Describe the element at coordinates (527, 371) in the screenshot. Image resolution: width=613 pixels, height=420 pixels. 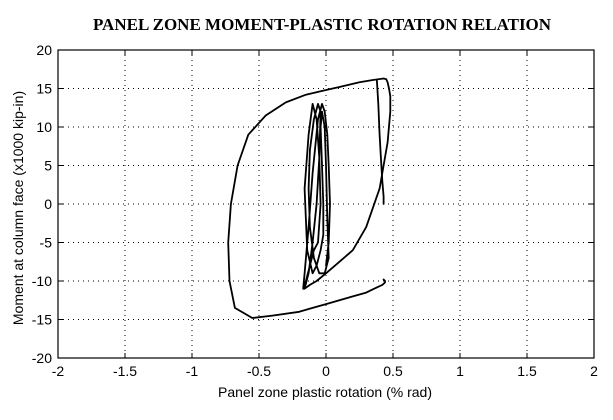
I see `x-tick-label: 1.5` at that location.